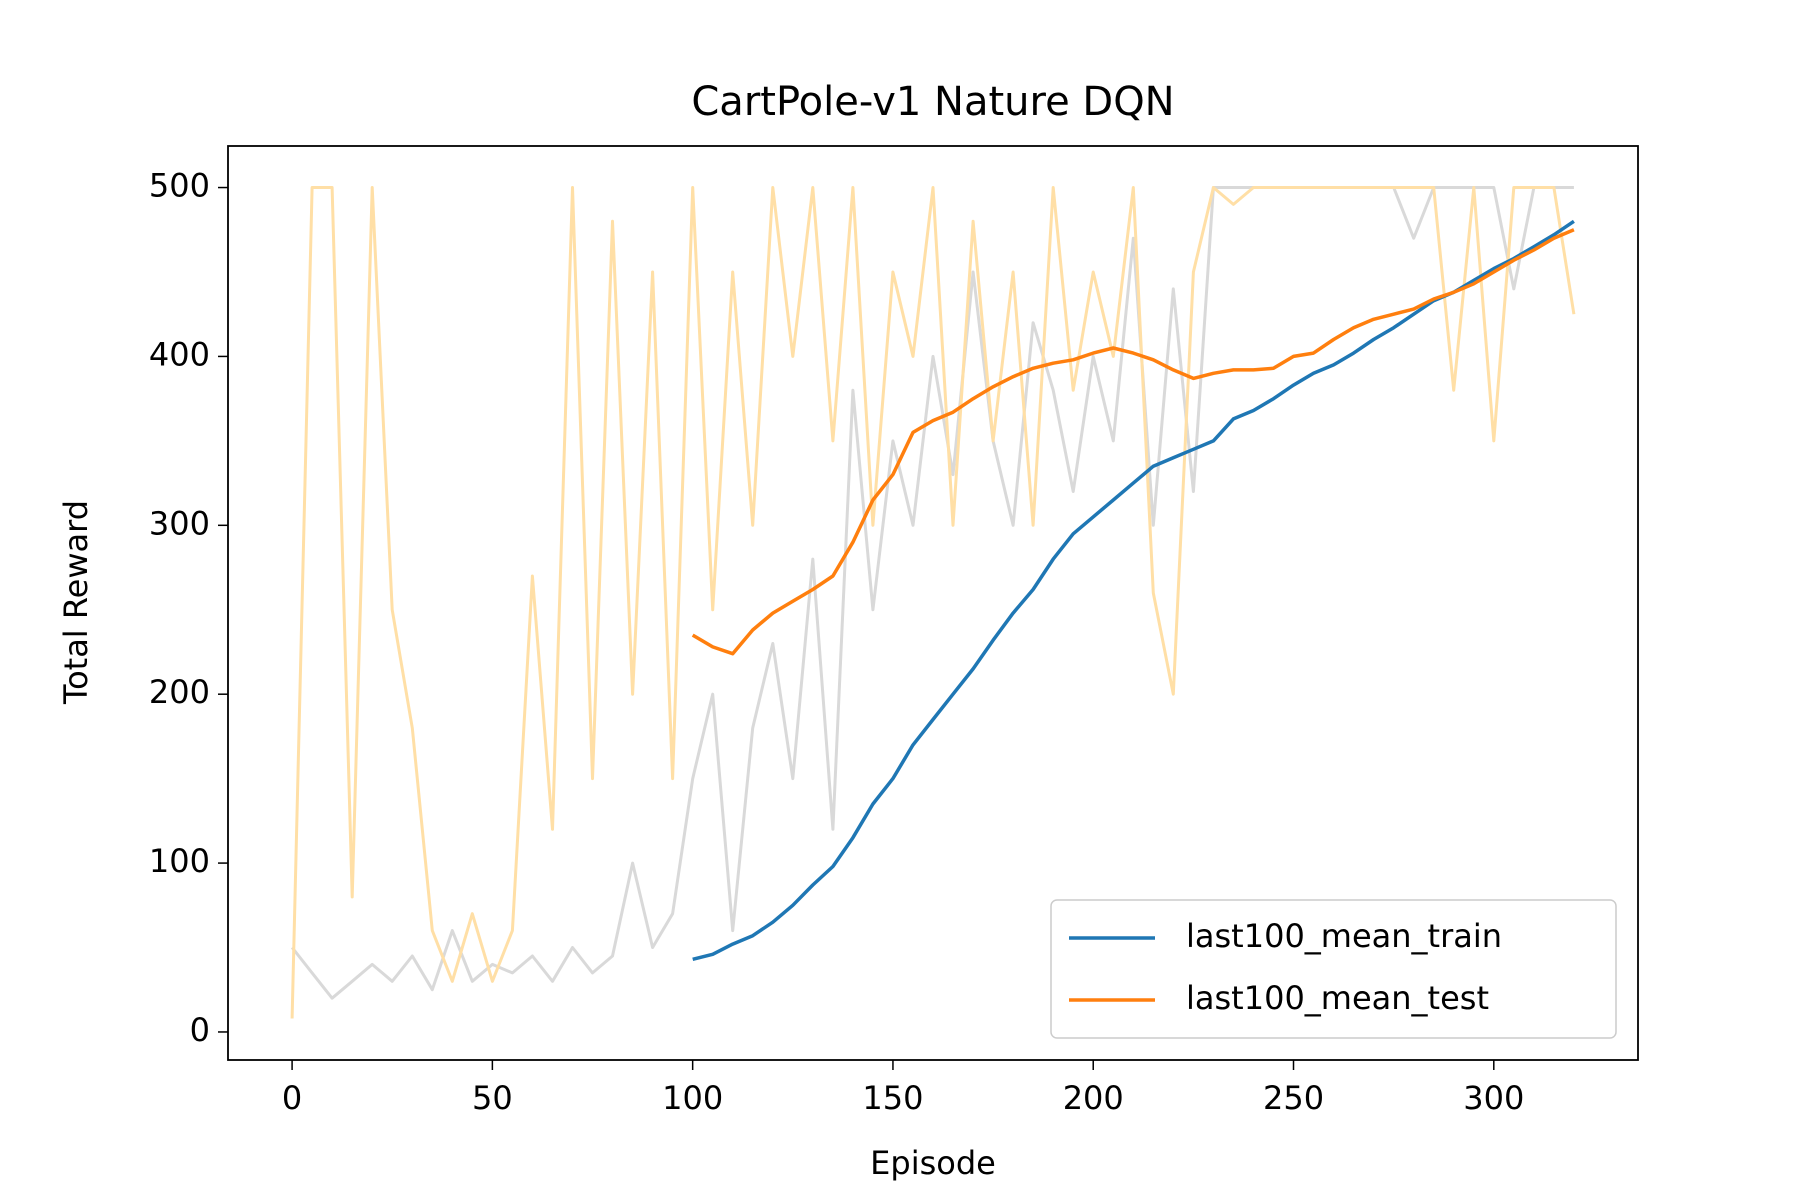 The height and width of the screenshot is (1200, 1800). Describe the element at coordinates (1344, 936) in the screenshot. I see `legend-label: last100_mean_train` at that location.